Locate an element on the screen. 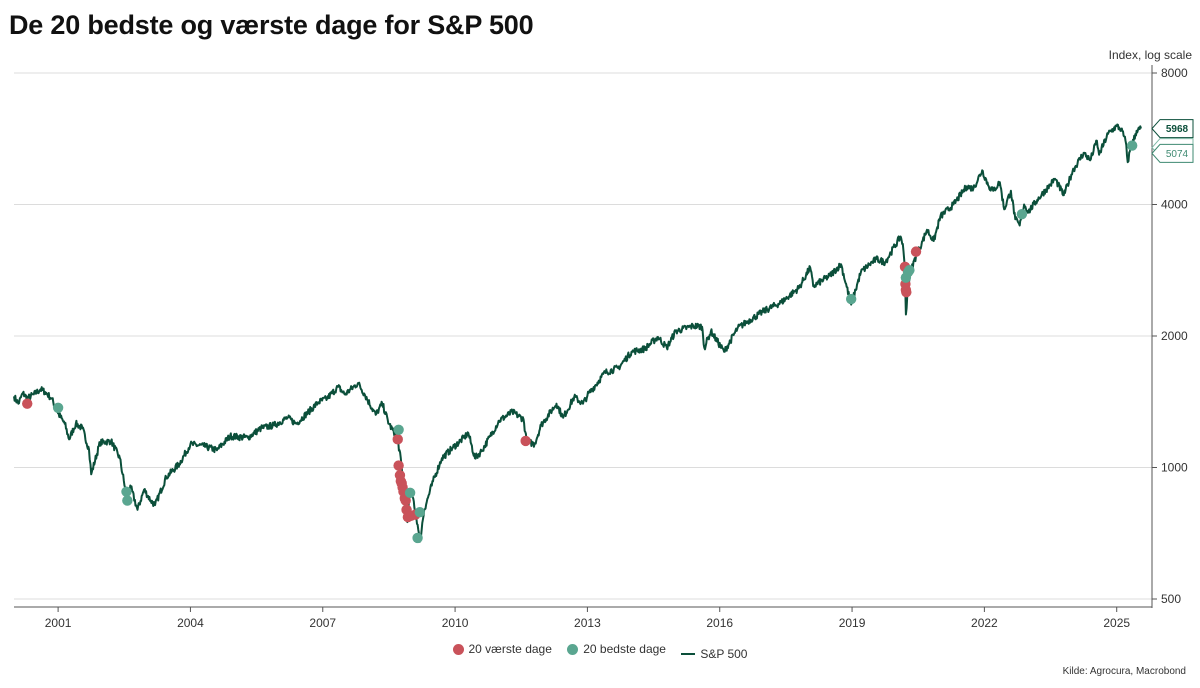 The image size is (1200, 688). legend-item-best: 20 bedste dage is located at coordinates (616, 649).